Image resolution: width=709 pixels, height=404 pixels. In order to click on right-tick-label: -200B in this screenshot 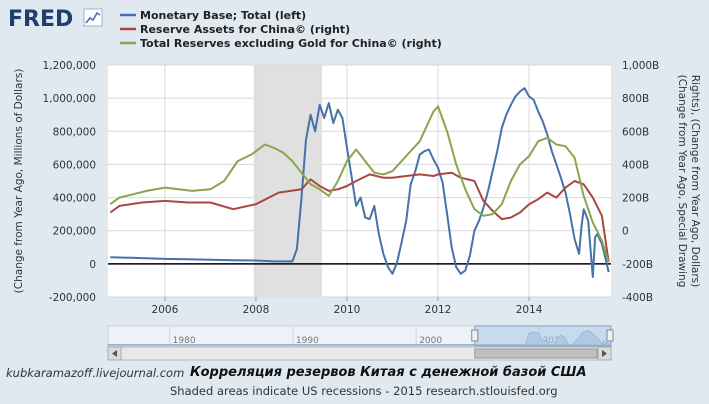, I will do `click(637, 265)`.